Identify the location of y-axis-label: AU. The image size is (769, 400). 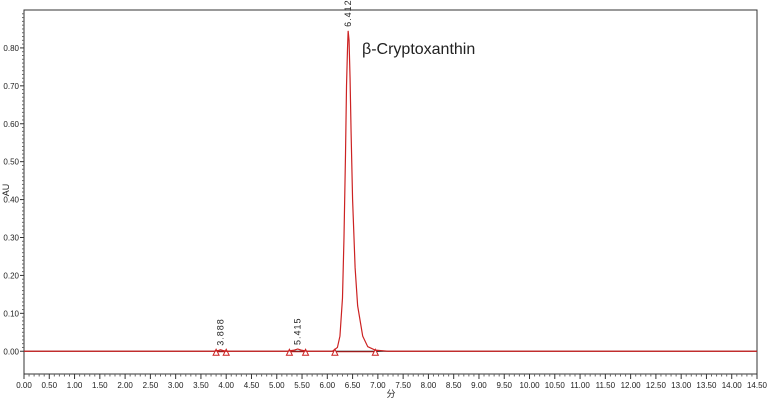
(6, 190).